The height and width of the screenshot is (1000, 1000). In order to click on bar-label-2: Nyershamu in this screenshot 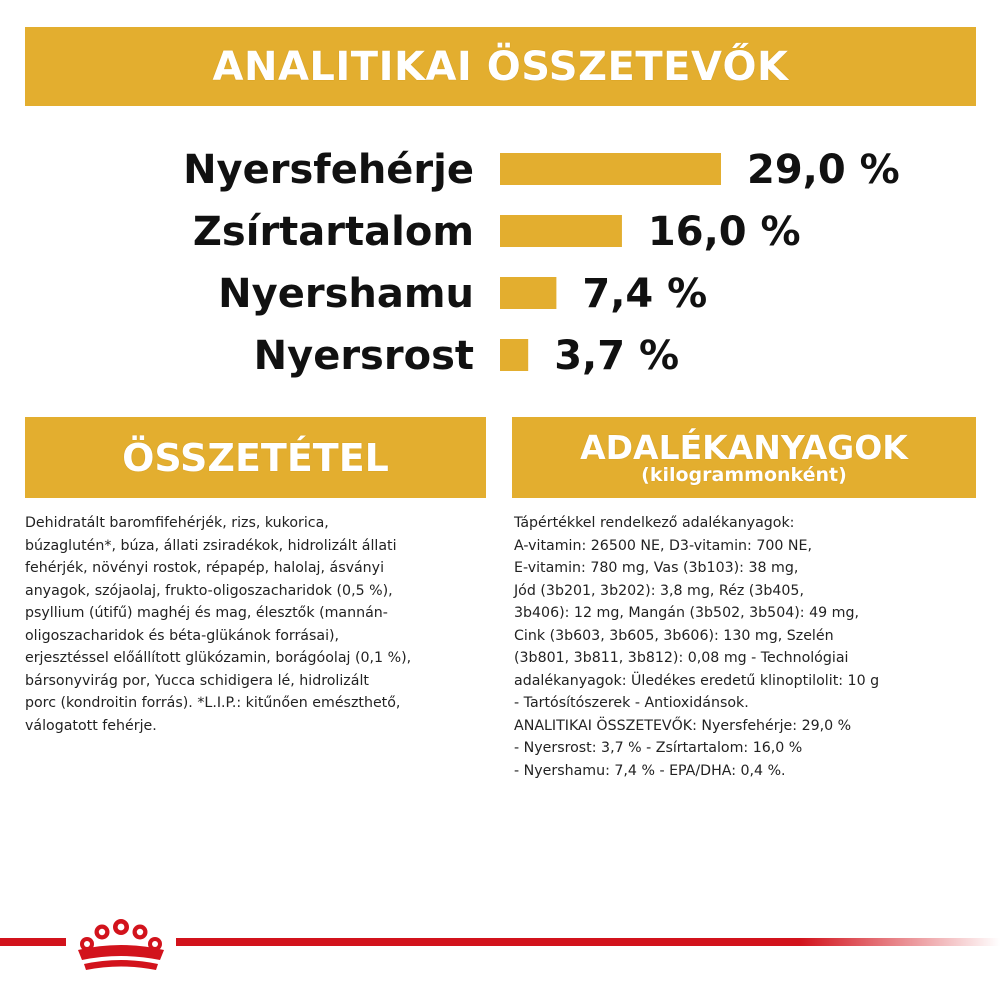, I will do `click(346, 294)`.